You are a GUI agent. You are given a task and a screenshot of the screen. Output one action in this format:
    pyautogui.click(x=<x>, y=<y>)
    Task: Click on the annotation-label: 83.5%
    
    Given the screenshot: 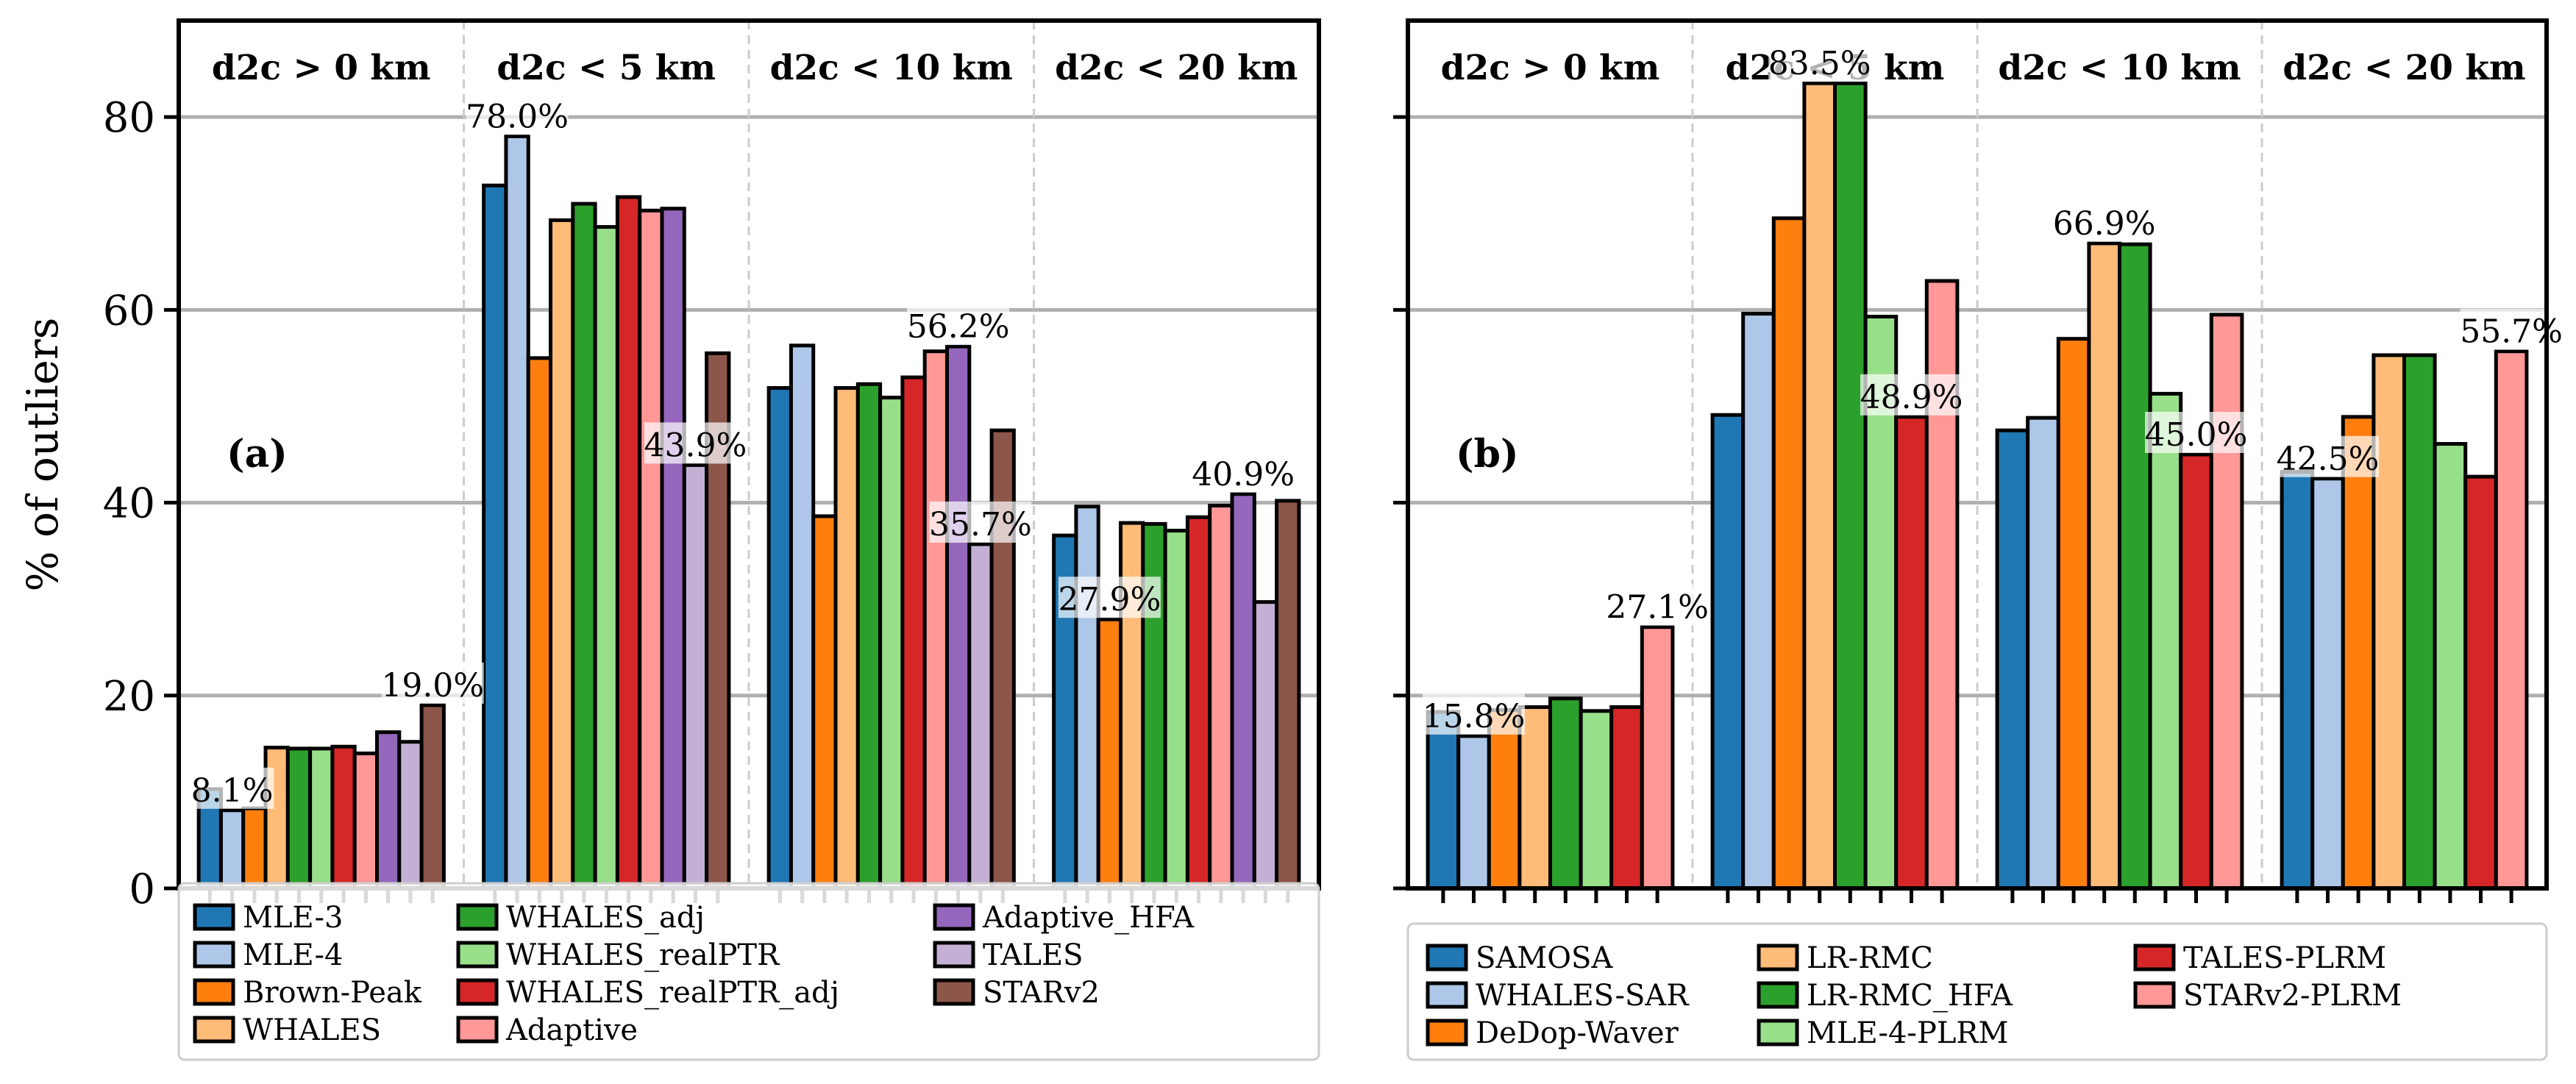 What is the action you would take?
    pyautogui.click(x=1819, y=63)
    